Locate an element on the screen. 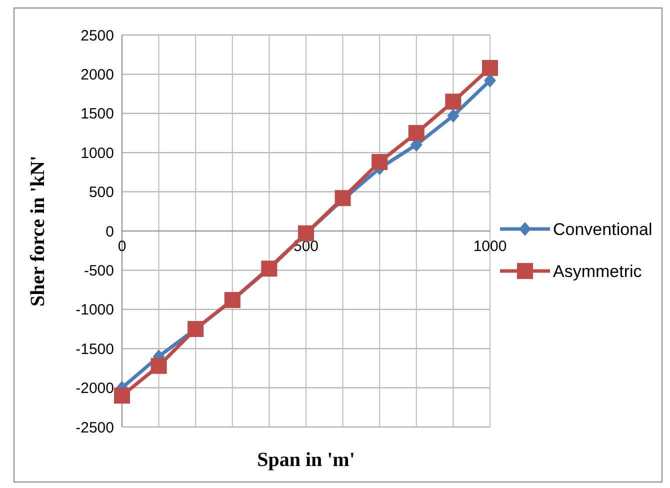  y-tick-label: -2500 is located at coordinates (95, 427).